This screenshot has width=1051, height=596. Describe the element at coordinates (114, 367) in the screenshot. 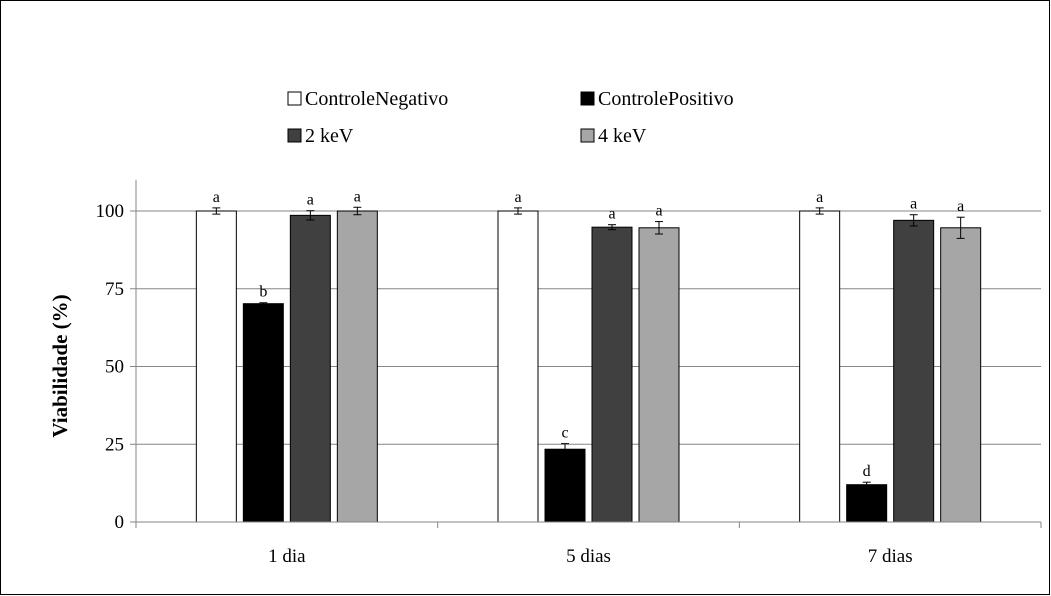

I see `y-tick-label: 50` at that location.